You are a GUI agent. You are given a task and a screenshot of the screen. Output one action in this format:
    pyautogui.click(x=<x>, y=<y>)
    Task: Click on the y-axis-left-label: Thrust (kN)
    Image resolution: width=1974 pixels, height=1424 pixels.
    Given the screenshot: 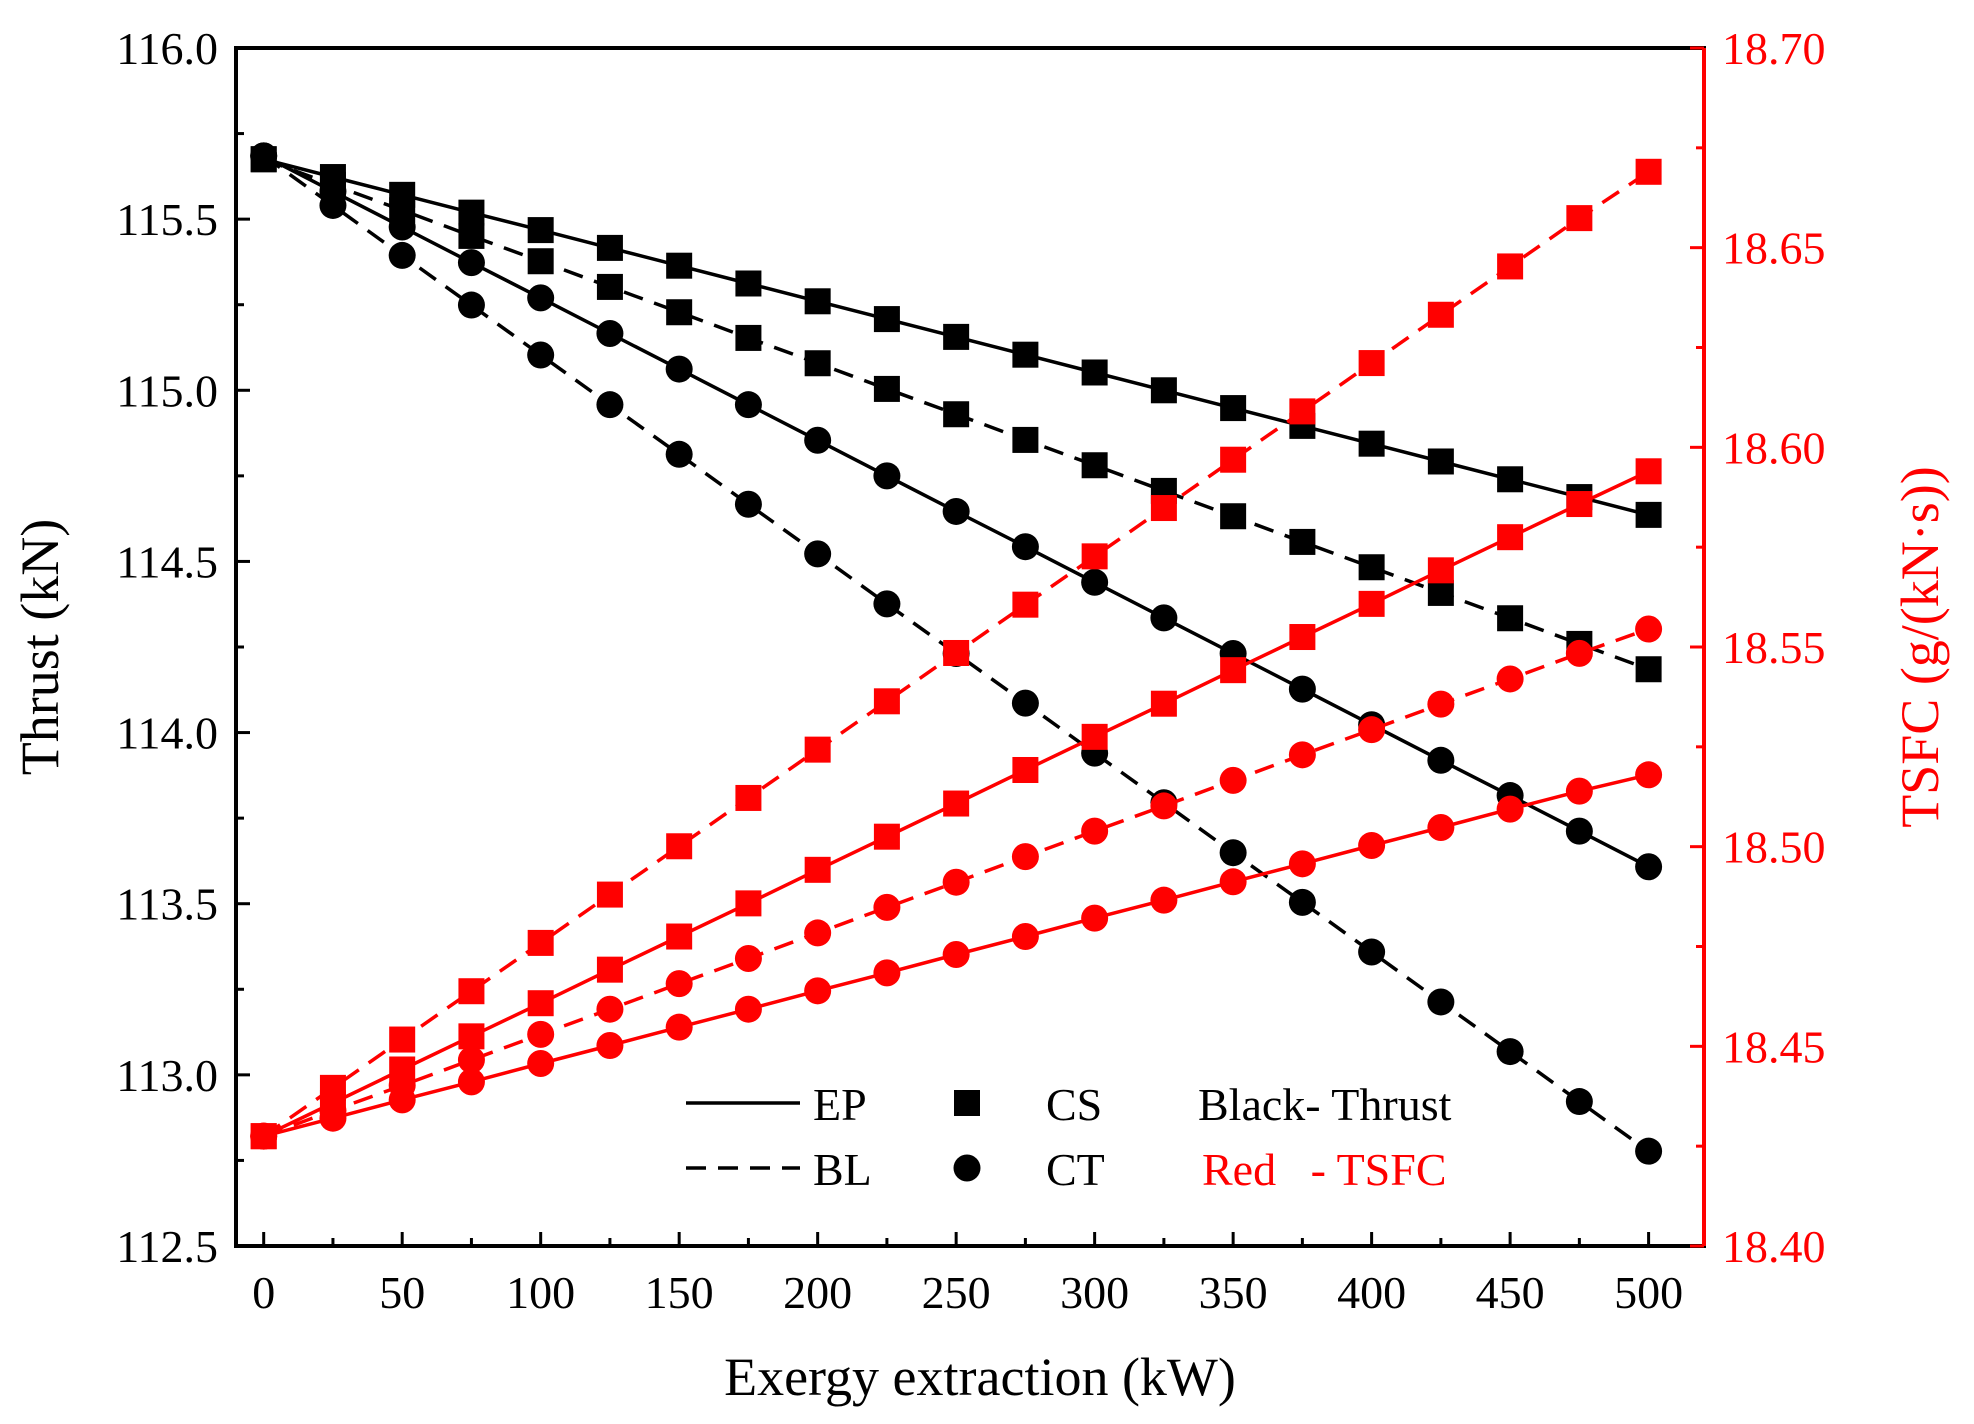 What is the action you would take?
    pyautogui.click(x=40, y=647)
    